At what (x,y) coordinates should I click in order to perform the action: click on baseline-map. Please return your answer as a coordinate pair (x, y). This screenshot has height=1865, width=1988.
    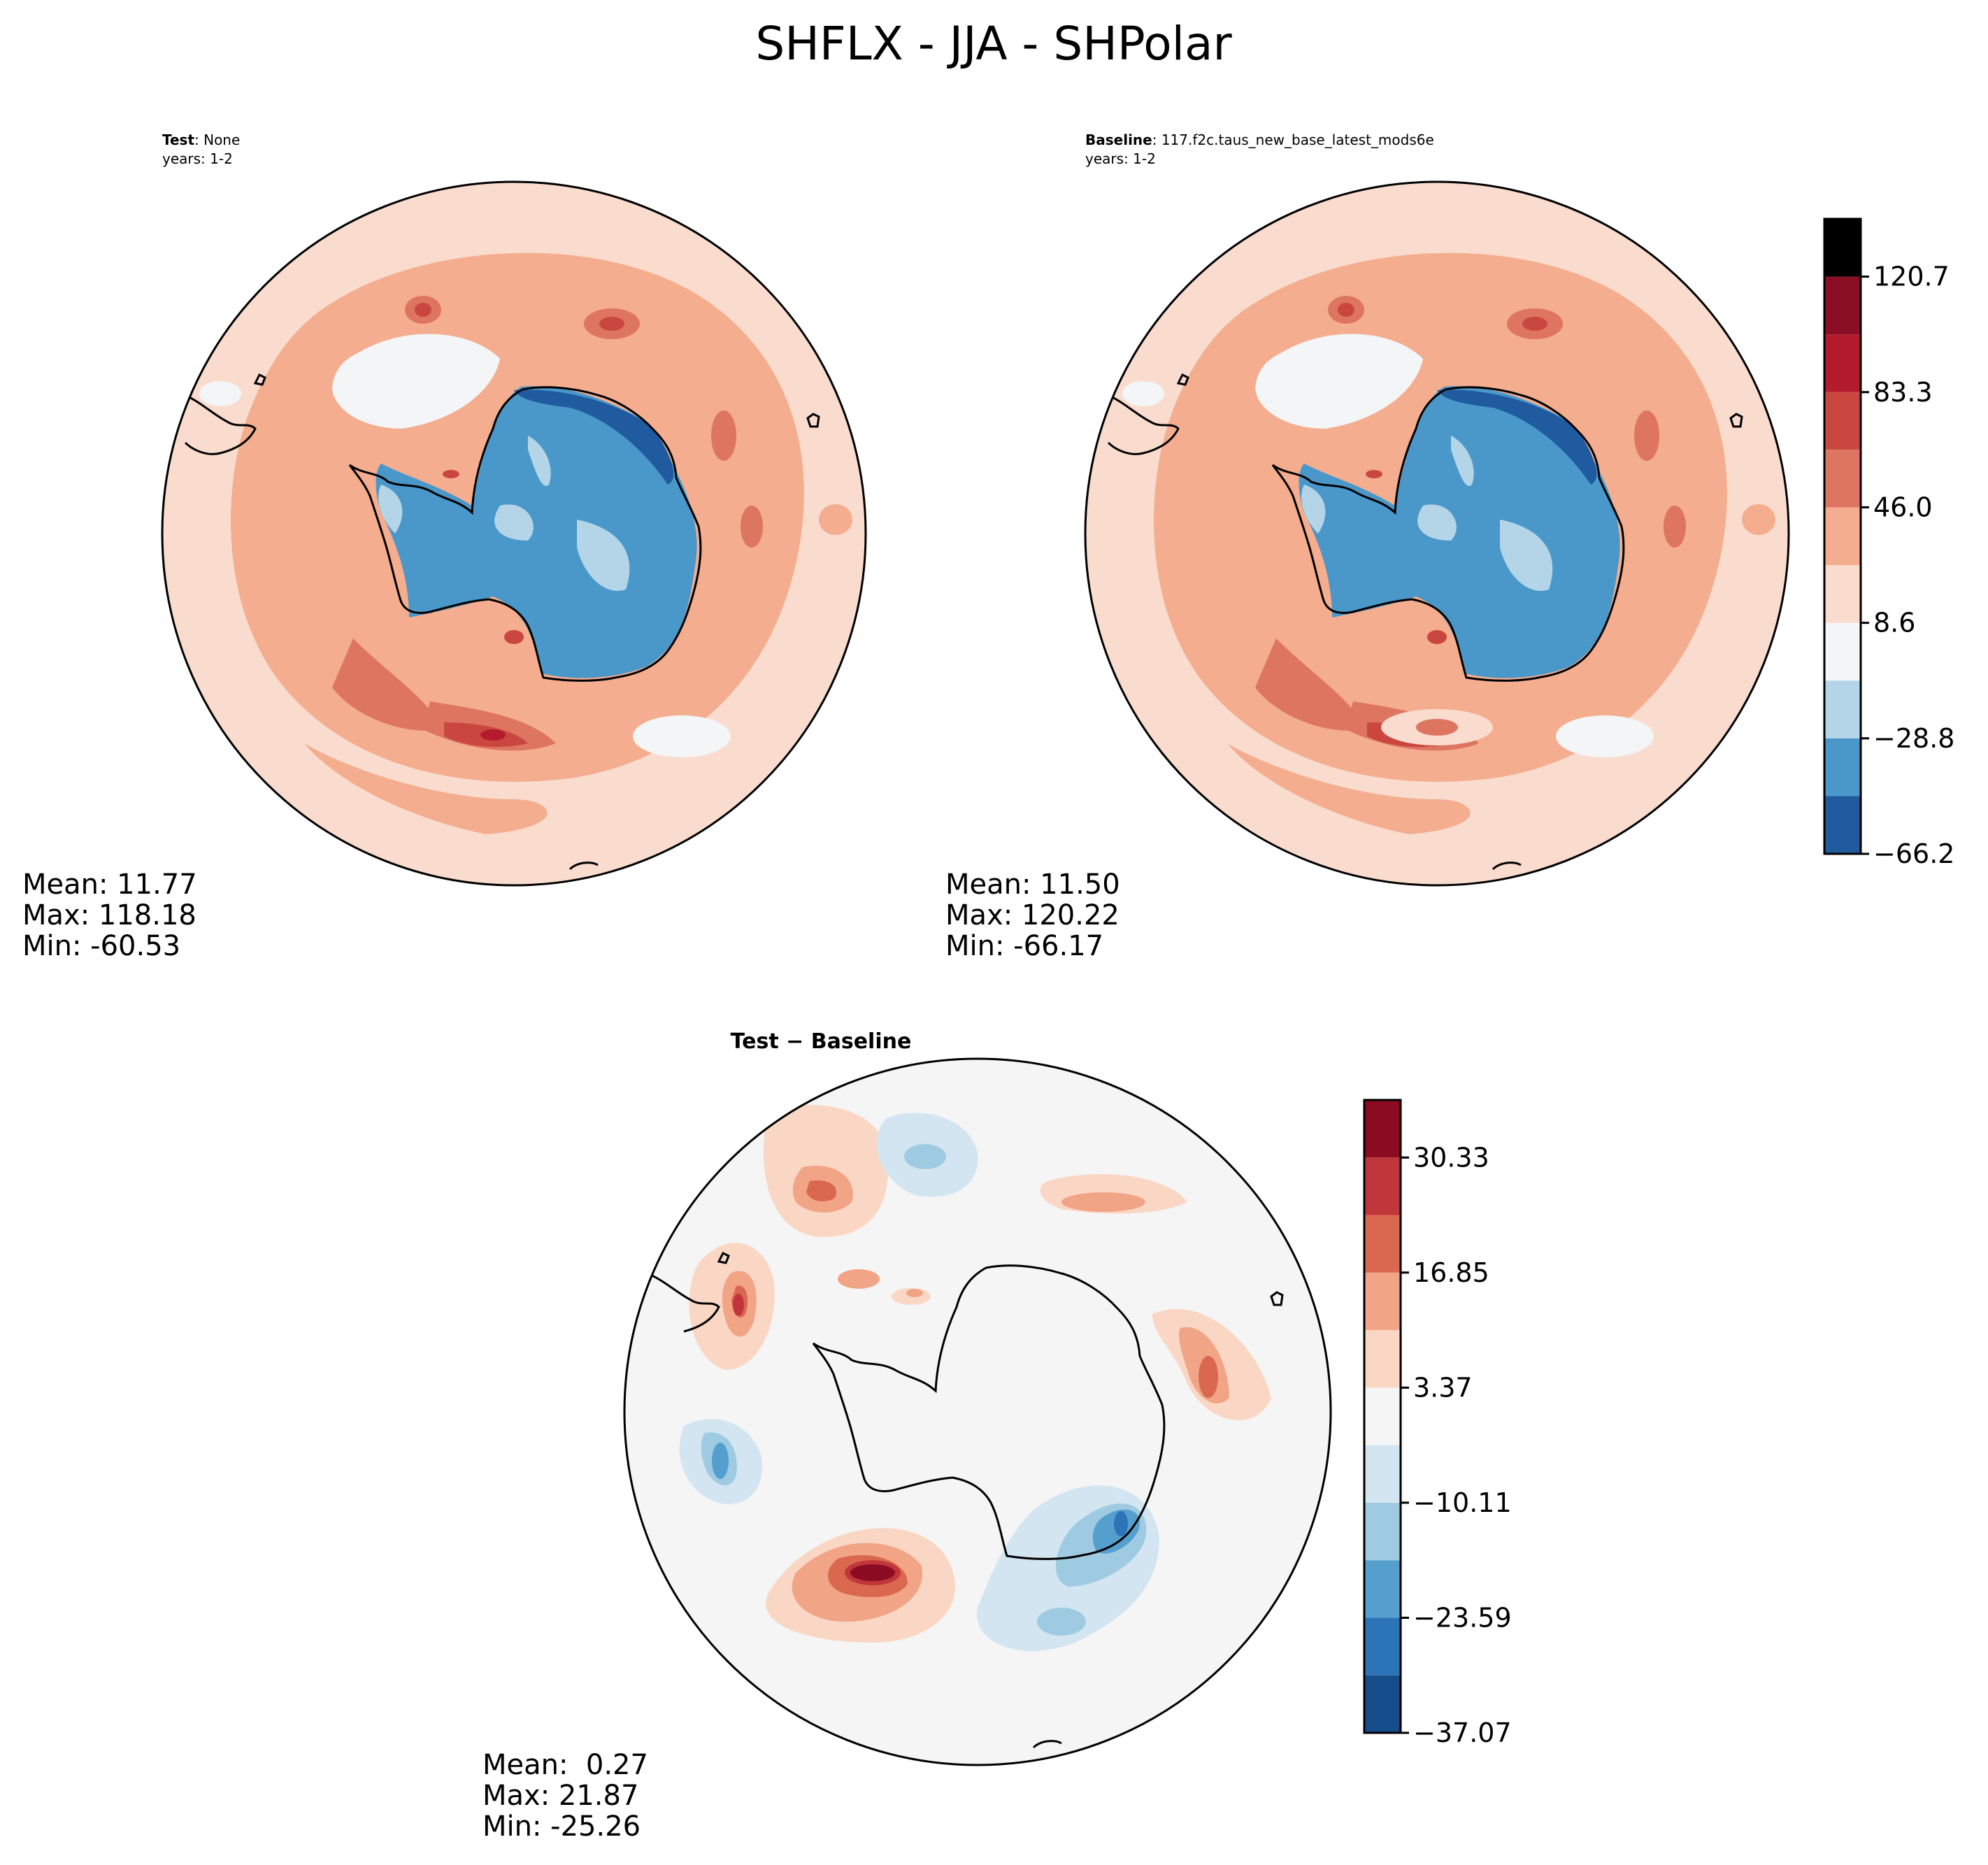
    Looking at the image, I should click on (1437, 533).